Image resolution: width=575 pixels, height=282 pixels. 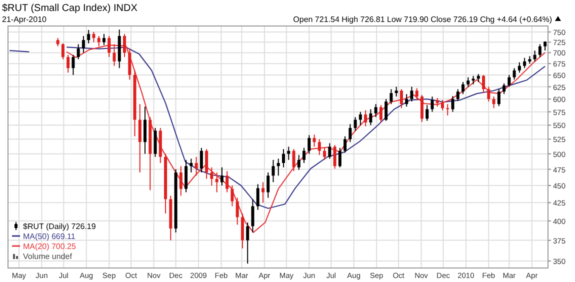 I want to click on legend-label: MA(20) 700.25, so click(x=49, y=246).